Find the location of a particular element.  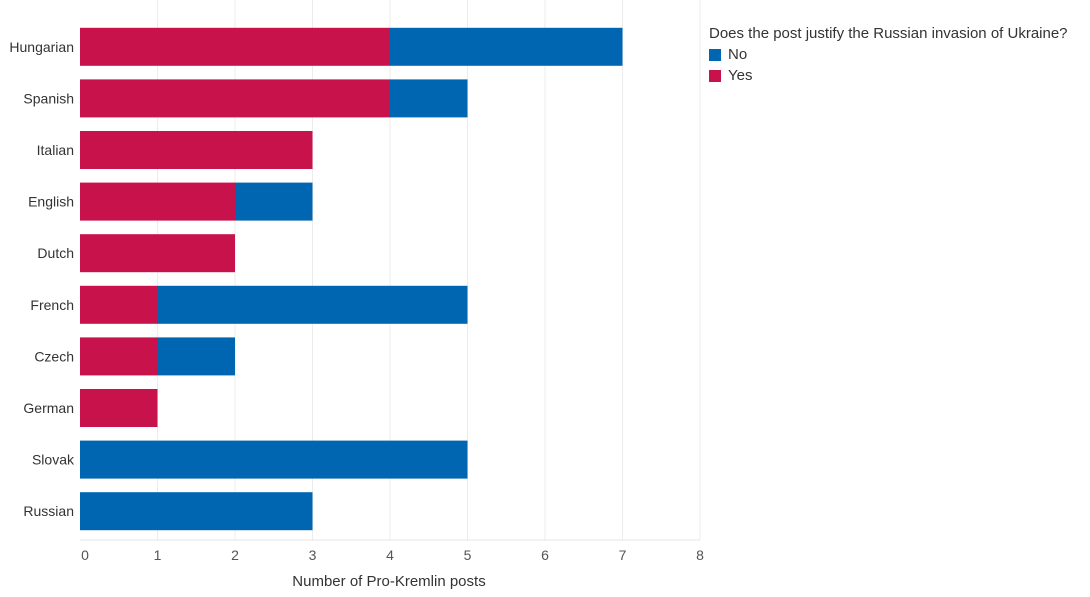

category-label: English is located at coordinates (51, 202).